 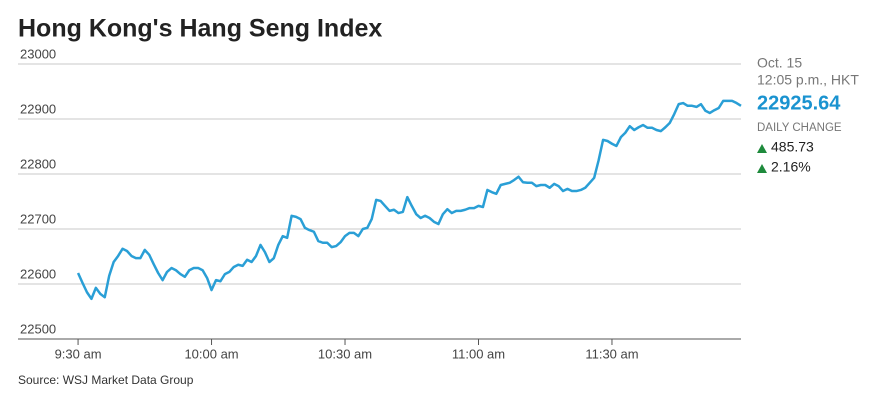 I want to click on panel-change-label: DAILY CHANGE, so click(x=799, y=128).